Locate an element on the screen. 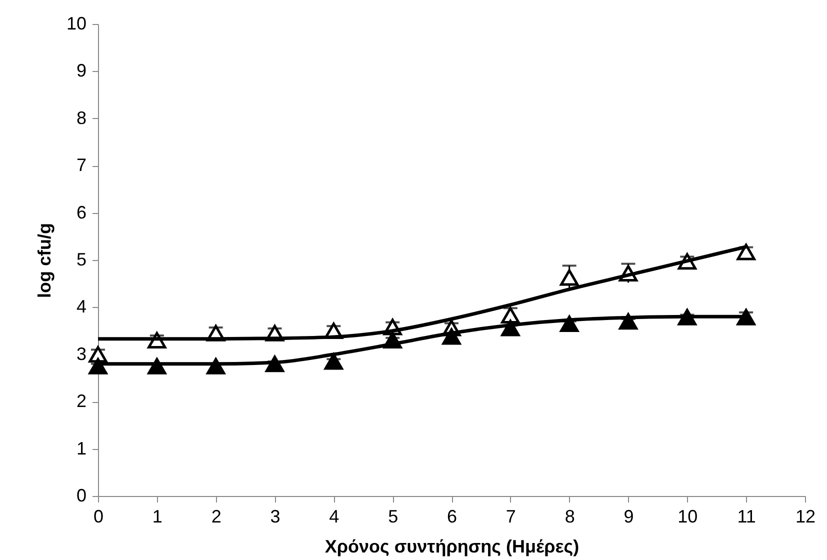  x-tick-label: 9 is located at coordinates (629, 516).